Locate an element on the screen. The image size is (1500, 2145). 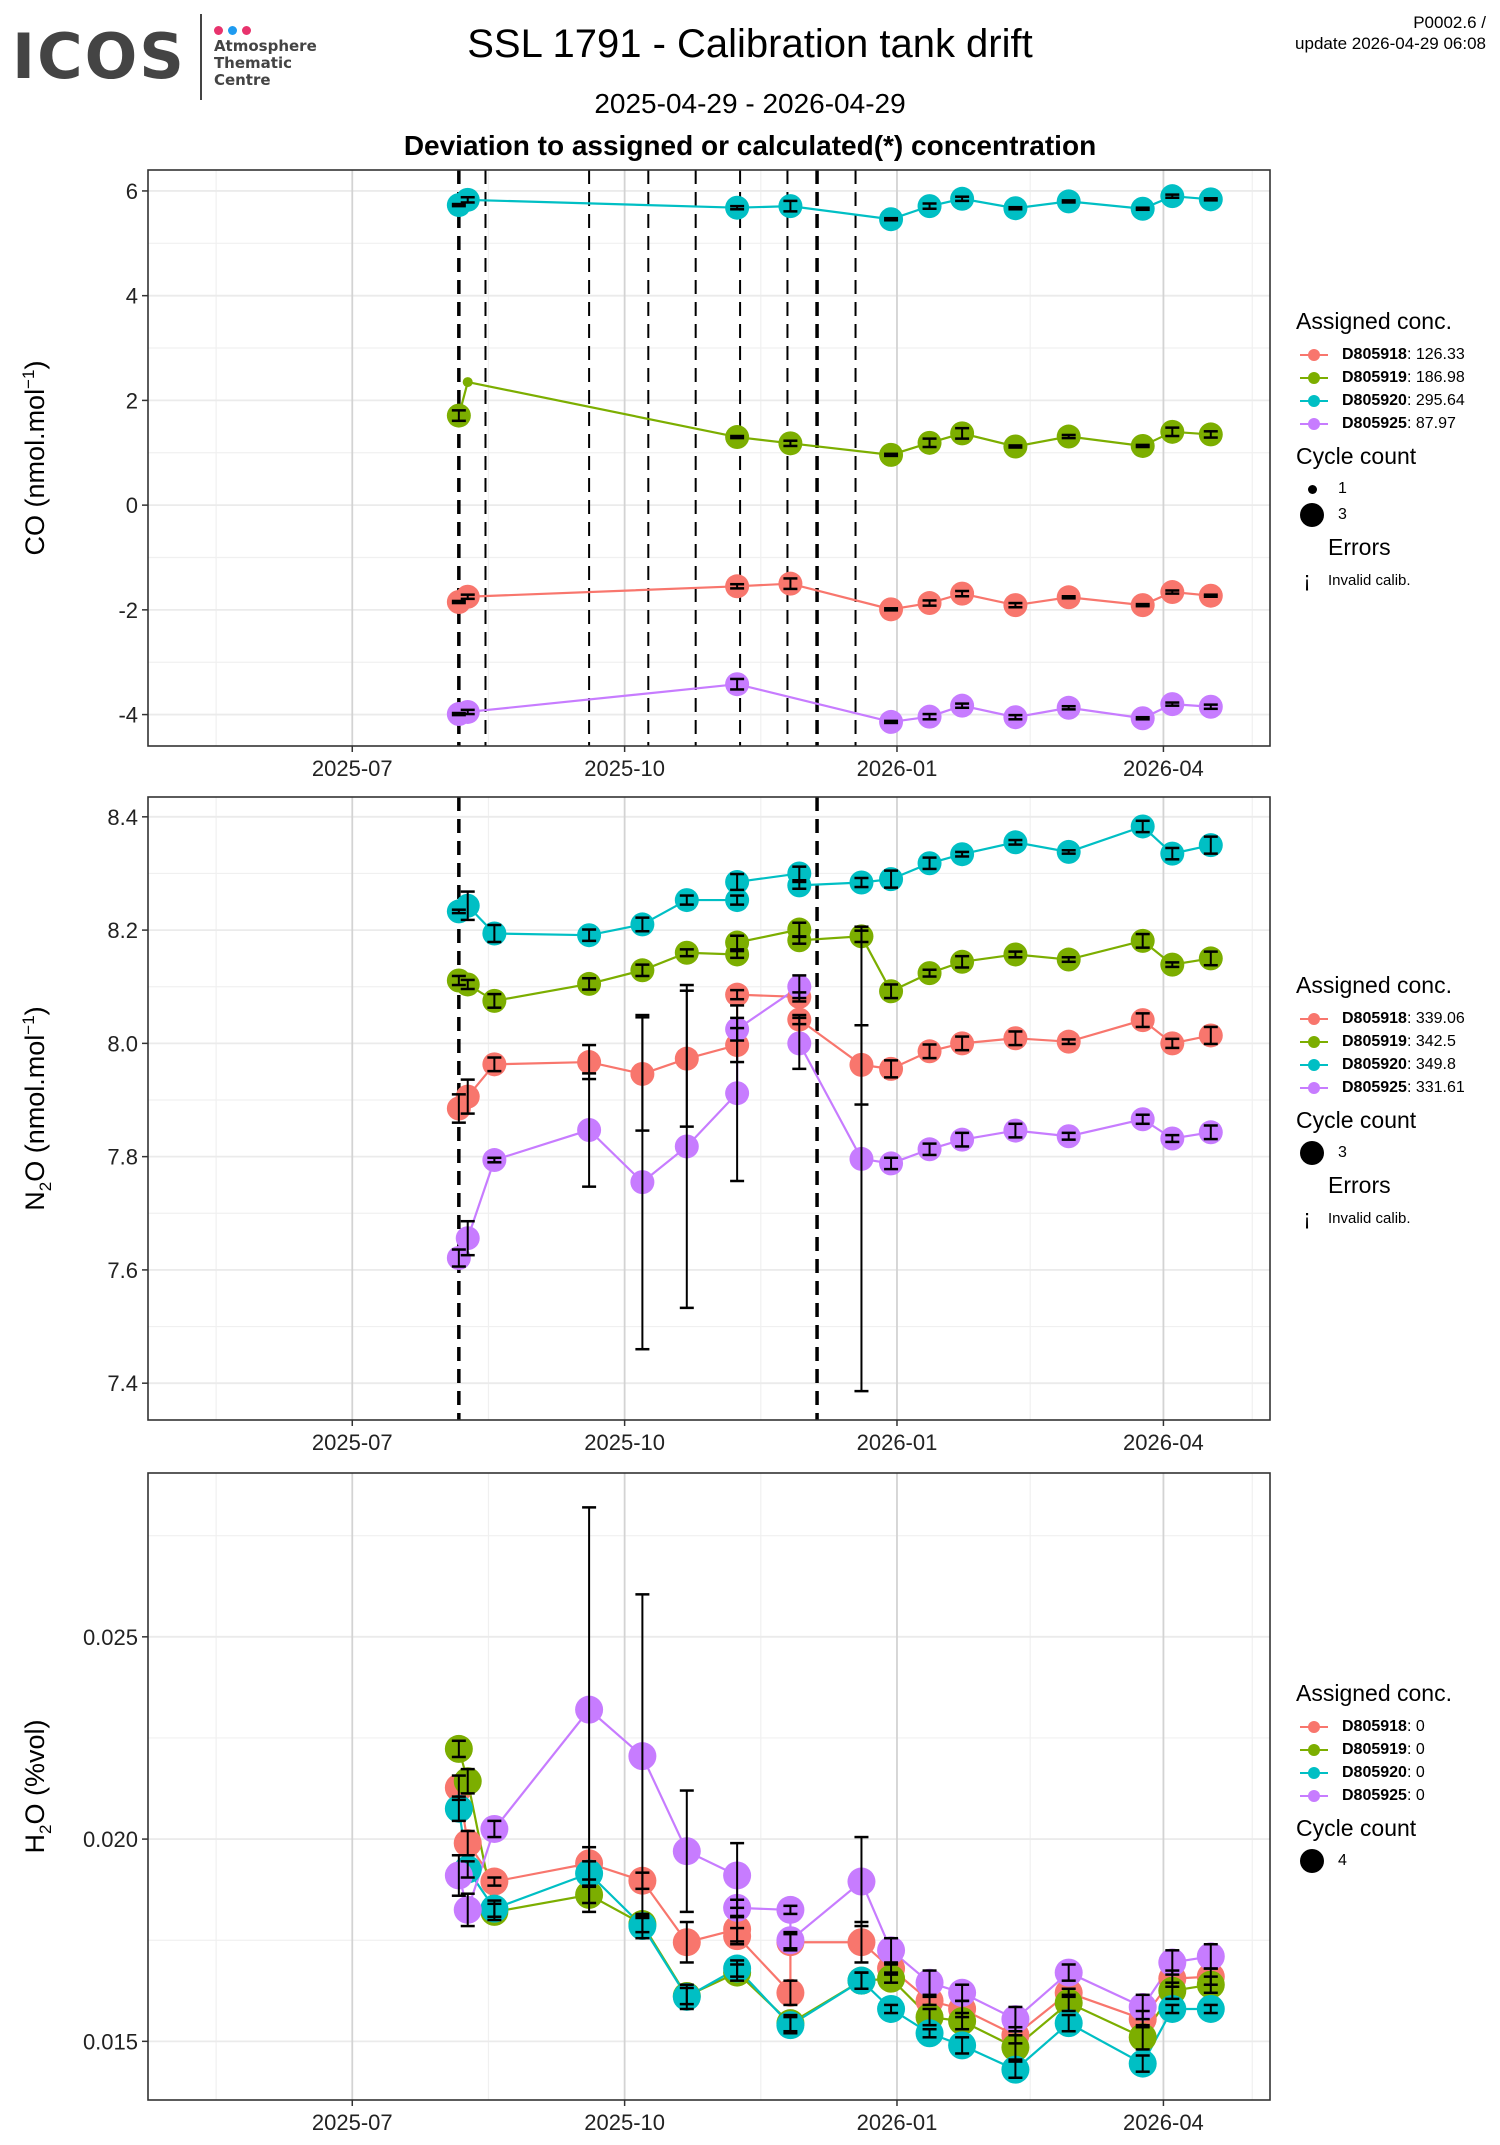
y-tick-label: 8.0 is located at coordinates (122, 1043).